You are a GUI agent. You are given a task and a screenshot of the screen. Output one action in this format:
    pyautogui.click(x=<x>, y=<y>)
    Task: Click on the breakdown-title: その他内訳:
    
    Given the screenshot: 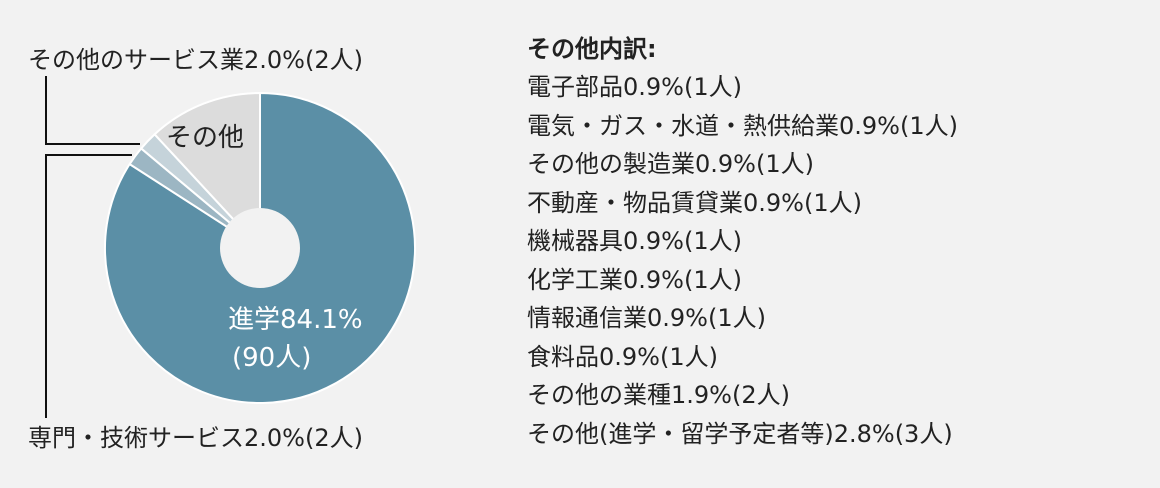 What is the action you would take?
    pyautogui.click(x=592, y=49)
    